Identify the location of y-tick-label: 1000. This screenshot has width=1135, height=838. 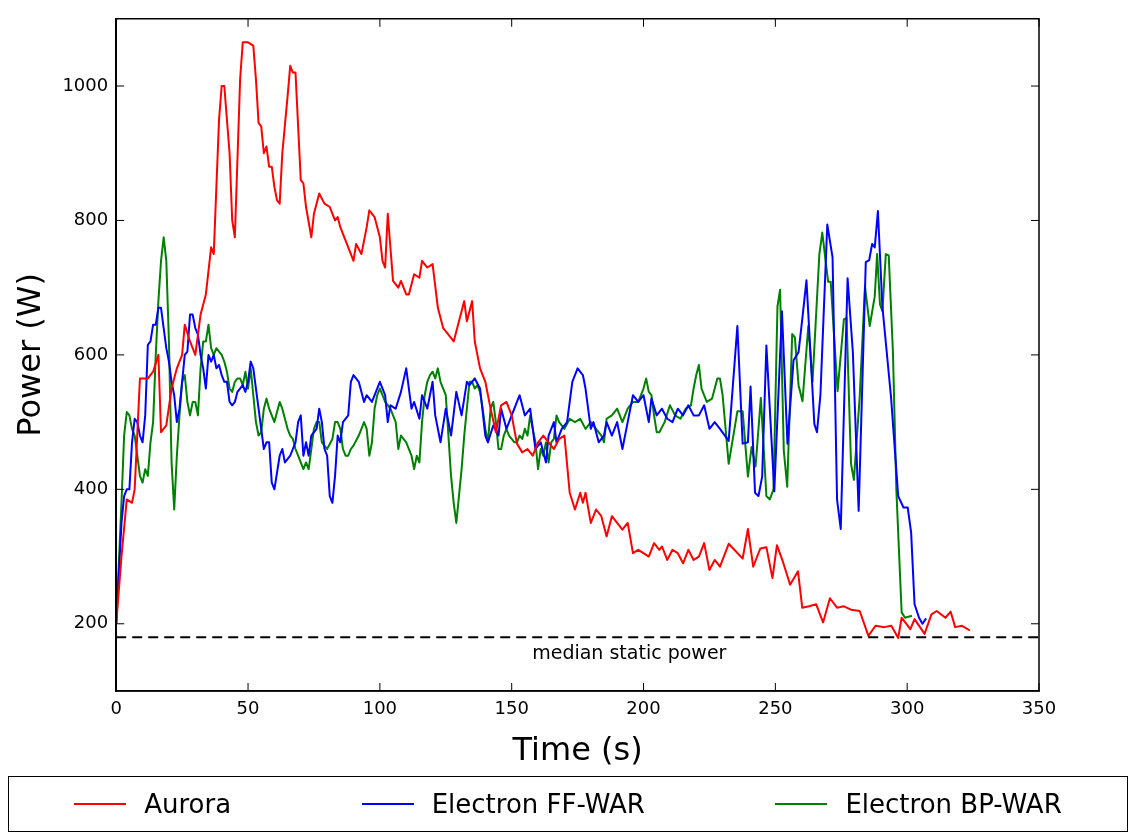
(85, 84).